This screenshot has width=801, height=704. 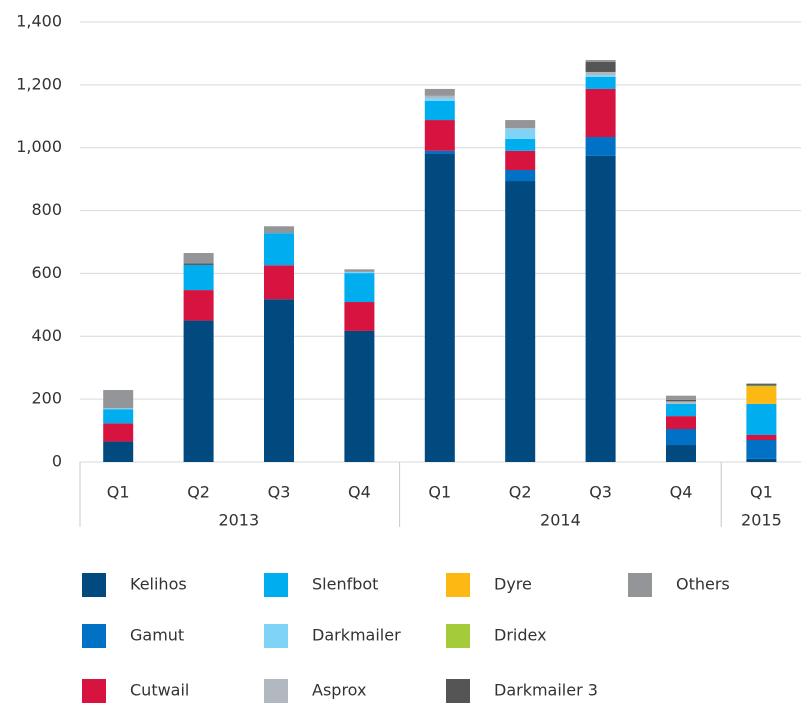 I want to click on group-label: 2015, so click(x=761, y=520).